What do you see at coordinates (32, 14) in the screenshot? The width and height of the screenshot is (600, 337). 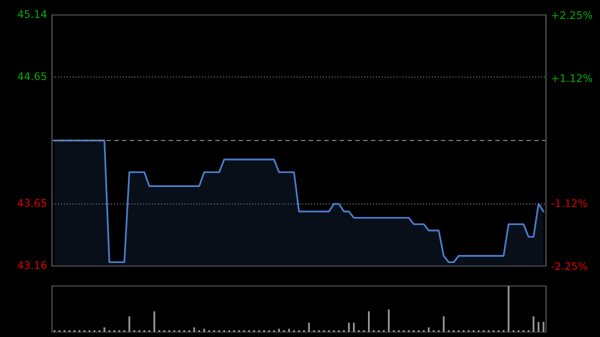 I see `y-tick-label: 45.14` at bounding box center [32, 14].